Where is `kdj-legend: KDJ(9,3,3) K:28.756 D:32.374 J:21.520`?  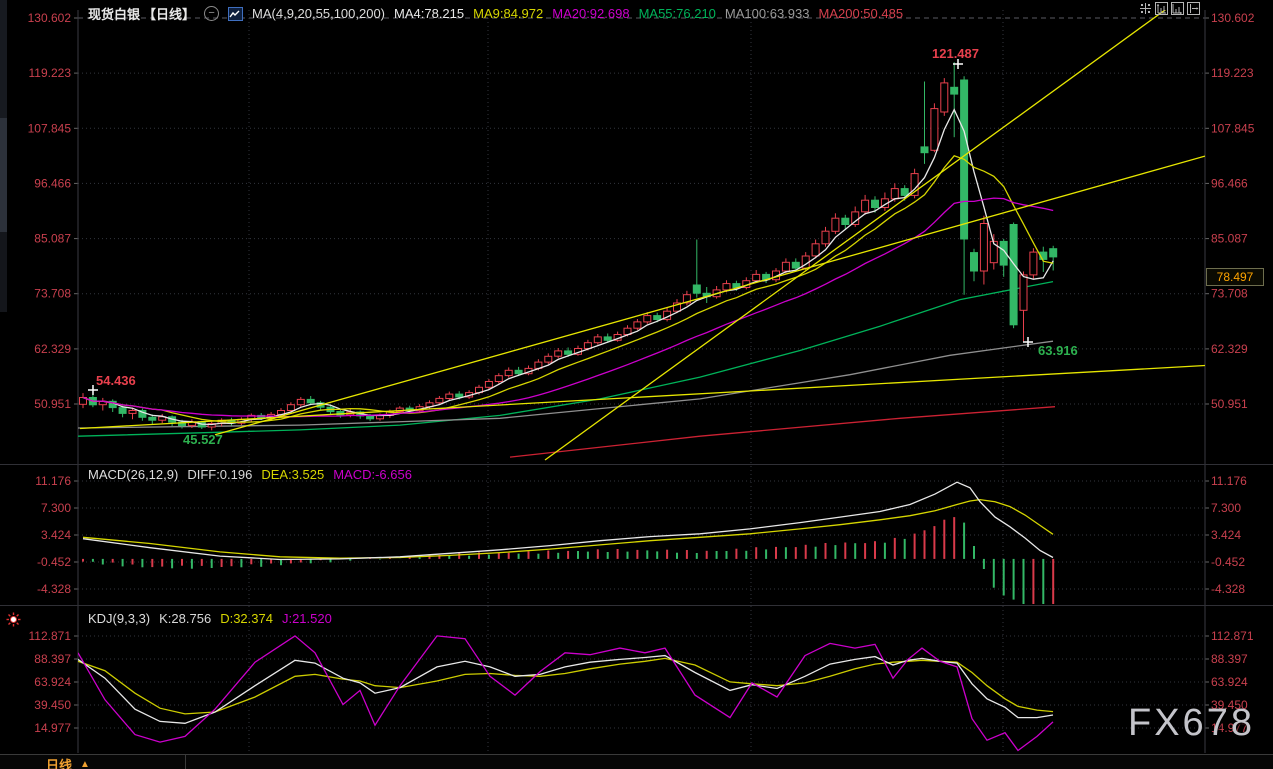
kdj-legend: KDJ(9,3,3) K:28.756 D:32.374 J:21.520 is located at coordinates (210, 618).